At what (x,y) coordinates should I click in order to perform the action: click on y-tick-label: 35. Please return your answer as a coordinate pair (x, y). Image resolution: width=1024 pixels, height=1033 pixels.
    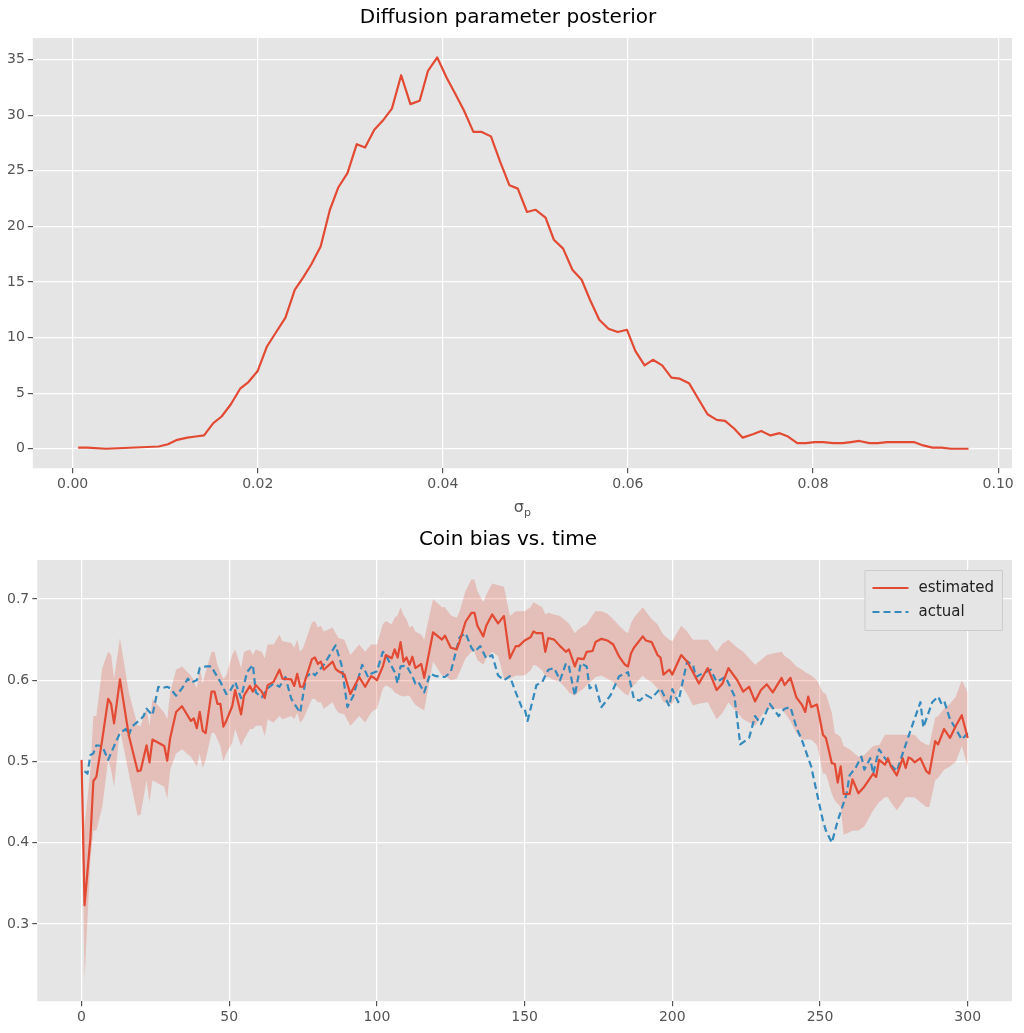
    Looking at the image, I should click on (15, 58).